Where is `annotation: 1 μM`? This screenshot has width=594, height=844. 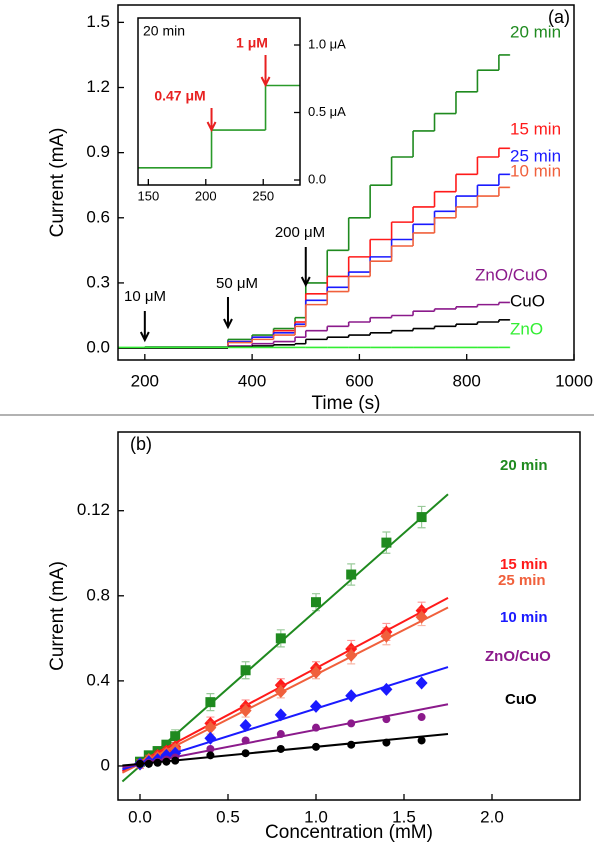
annotation: 1 μM is located at coordinates (252, 43).